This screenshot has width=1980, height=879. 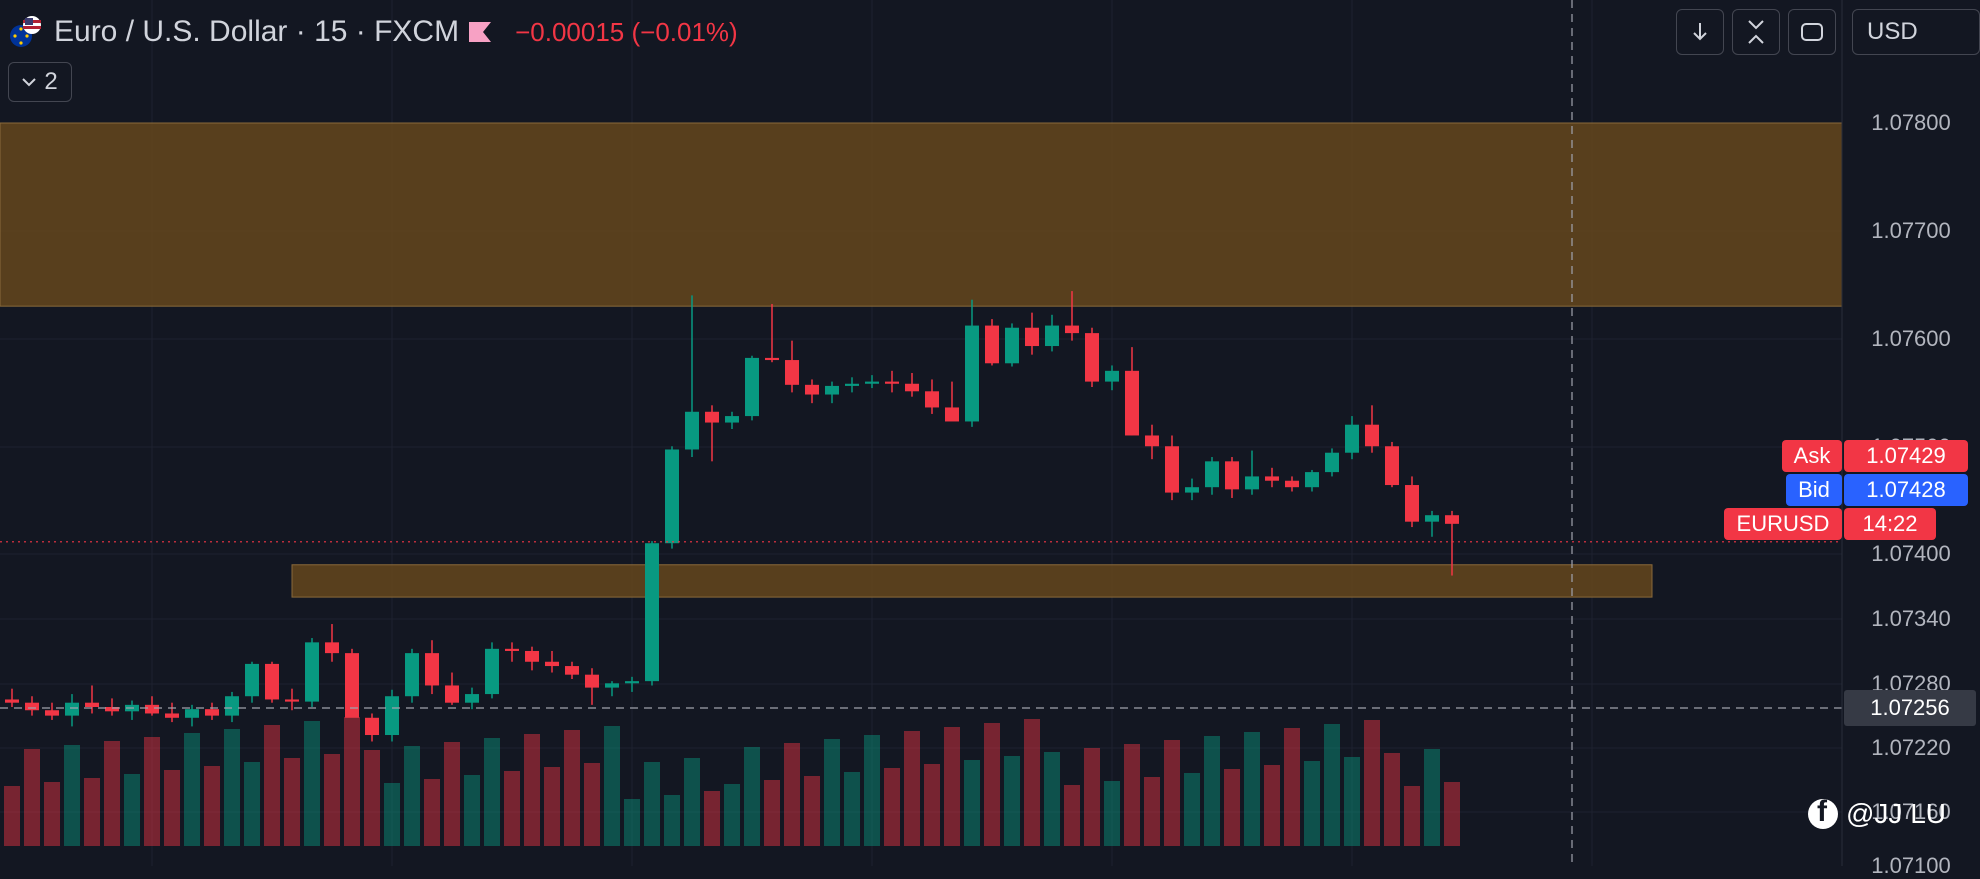 I want to click on flag-icon, so click(x=480, y=32).